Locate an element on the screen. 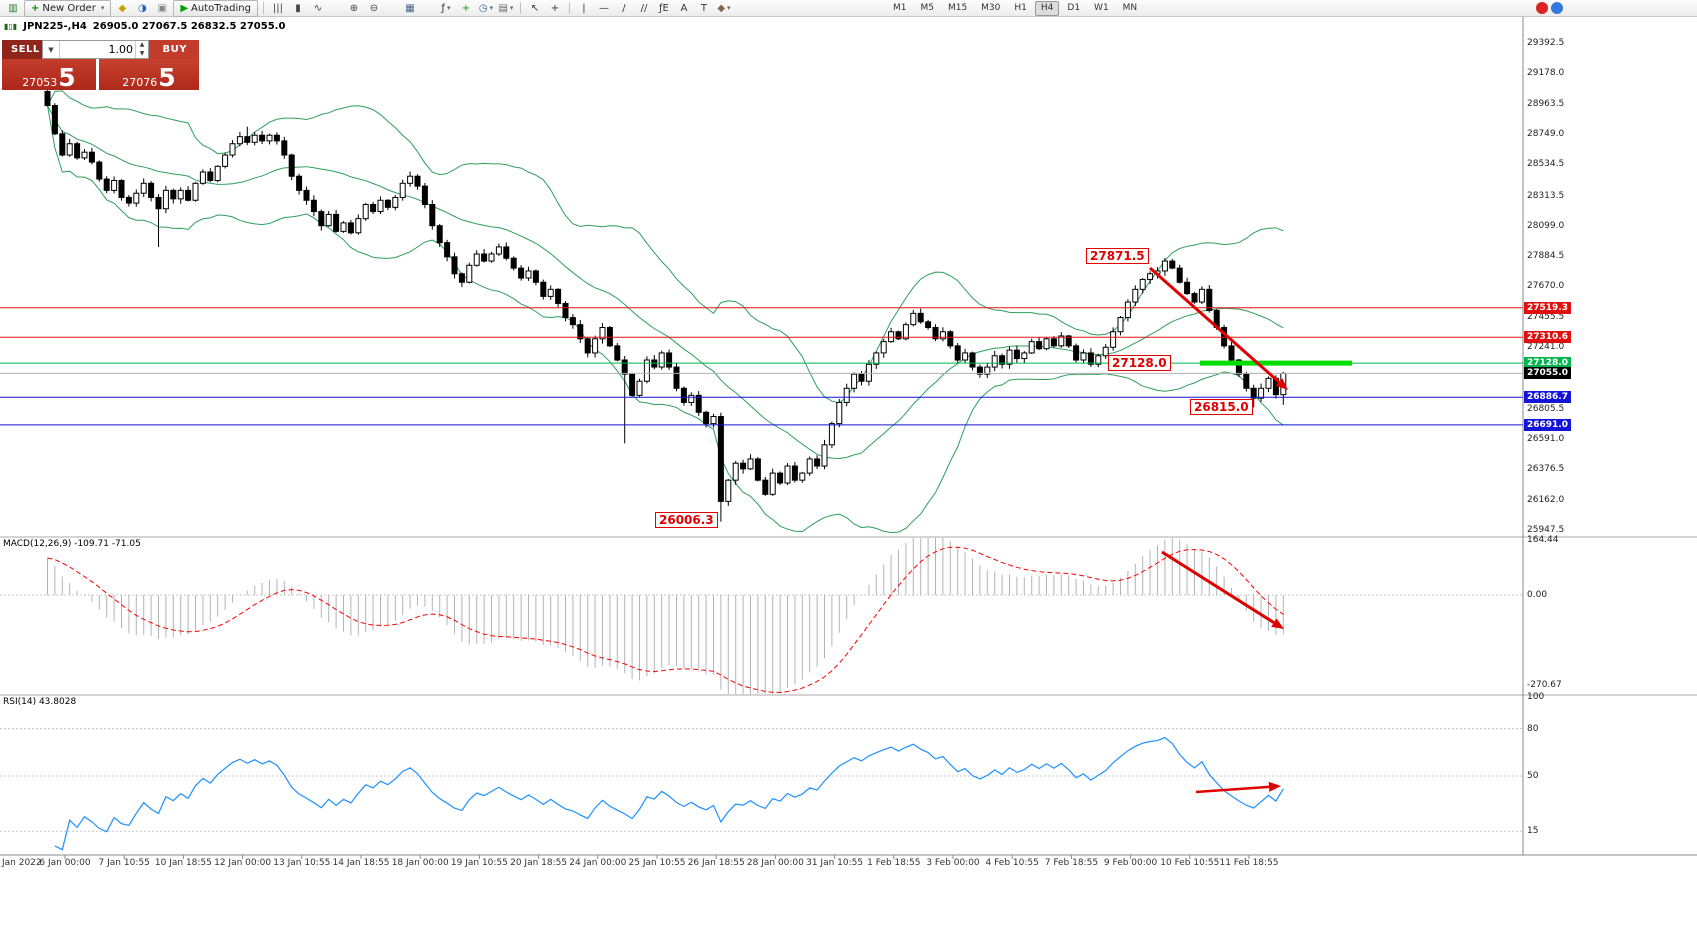  chart-shortcut-icon: ▥ is located at coordinates (13, 8).